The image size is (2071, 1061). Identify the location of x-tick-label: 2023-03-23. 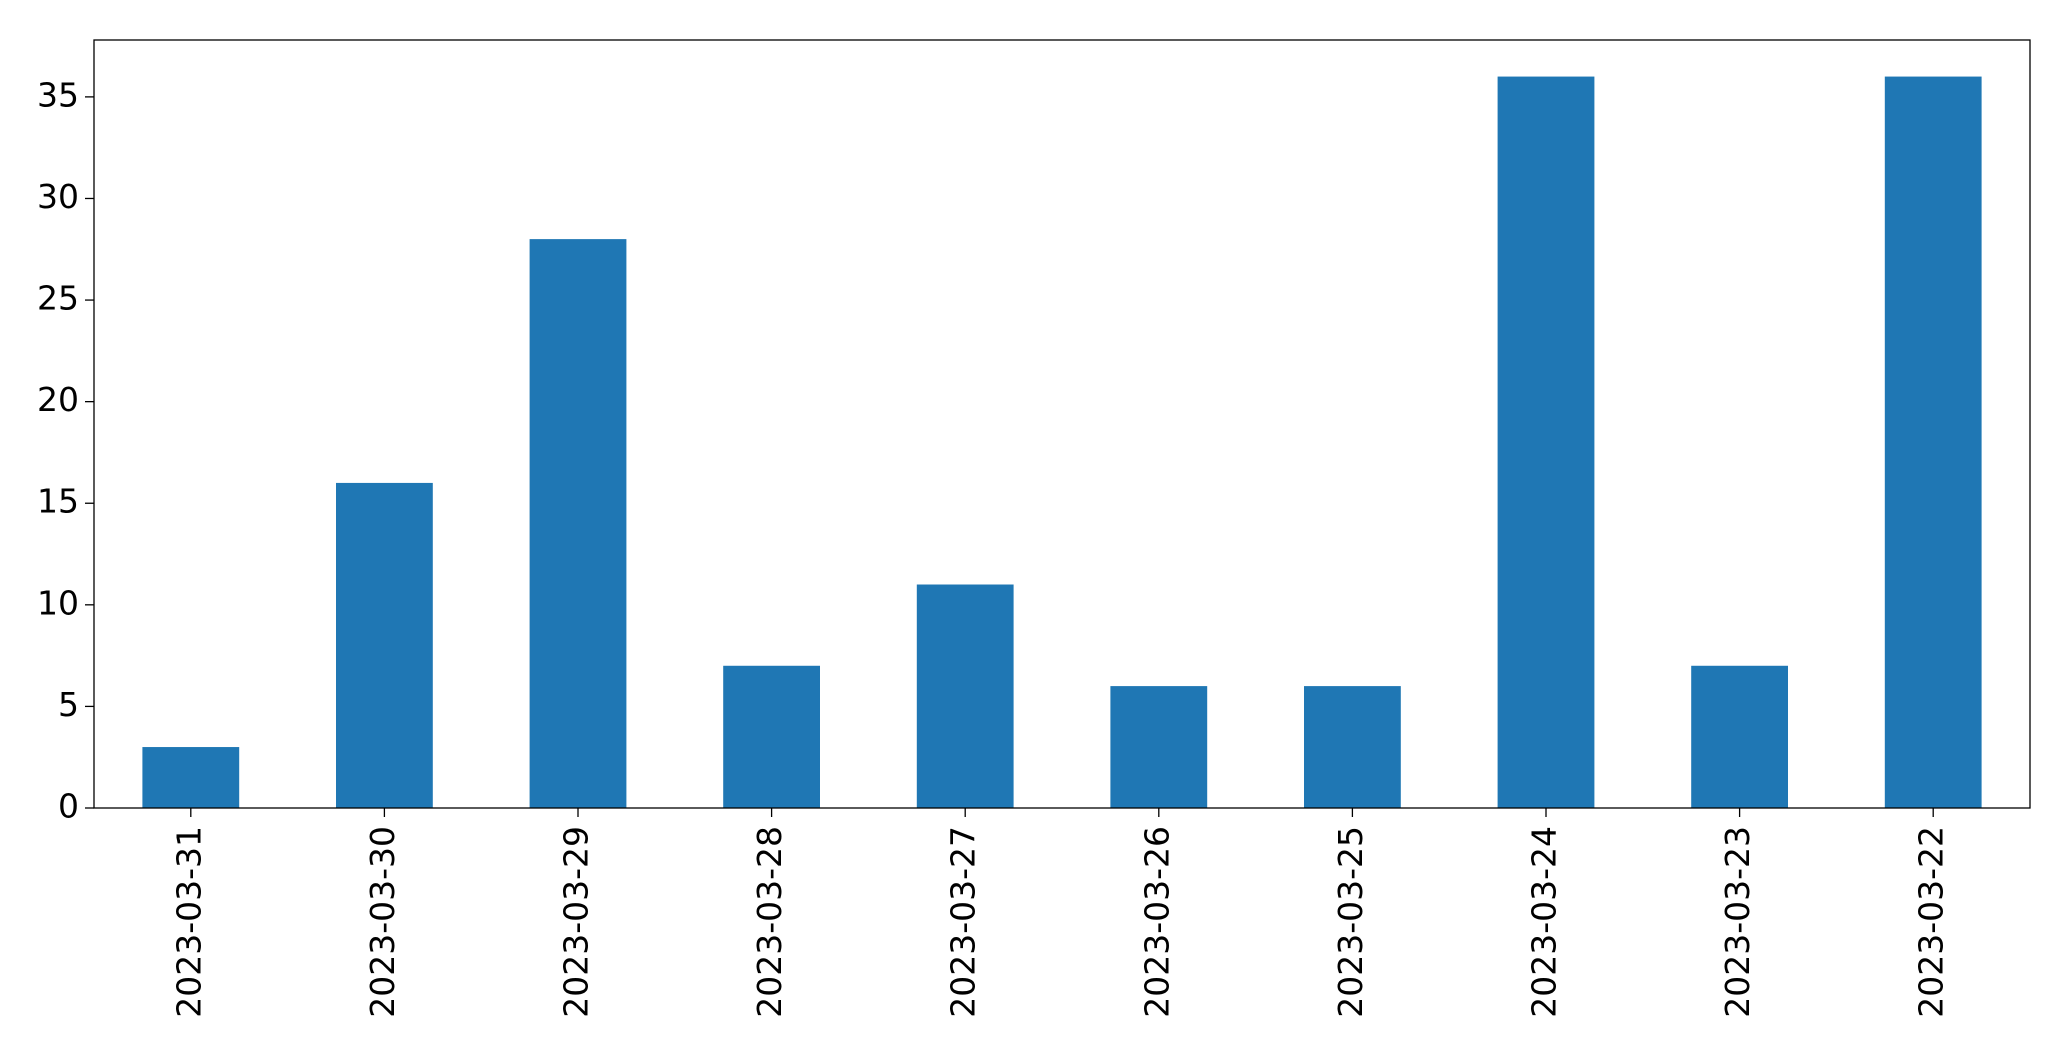
(1737, 922).